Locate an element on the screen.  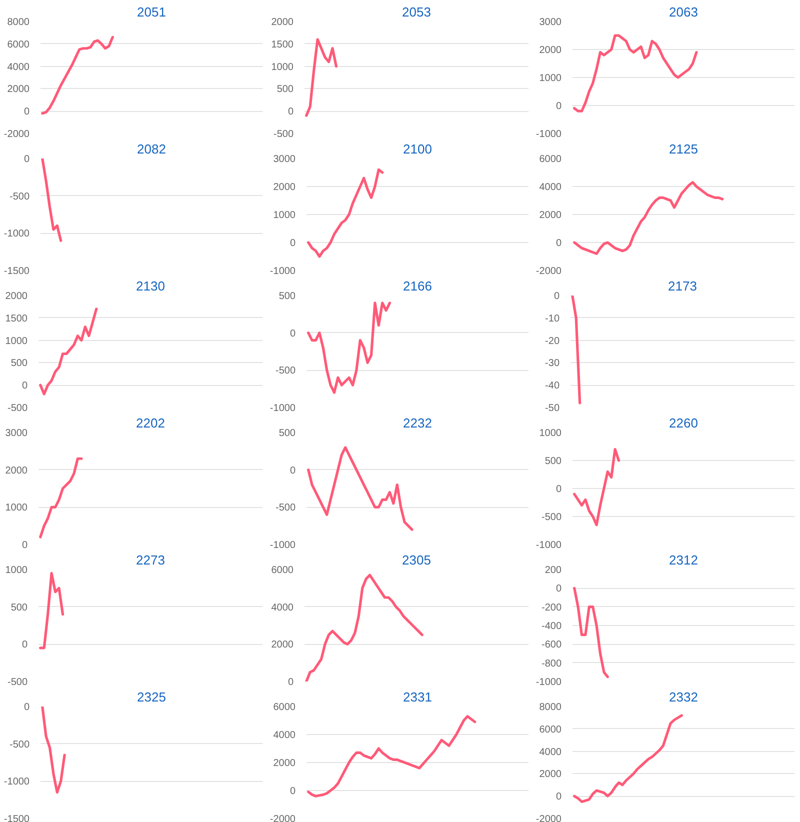
y-tick-label: -20 is located at coordinates (552, 341).